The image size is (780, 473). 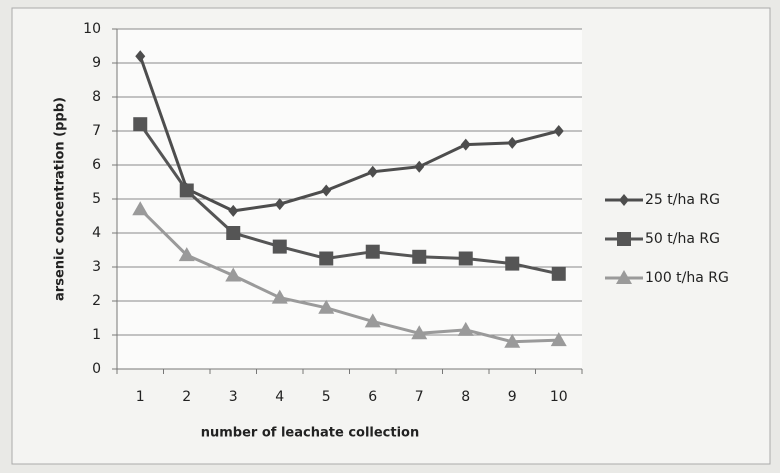 I want to click on x-tick-label: 9, so click(x=512, y=397).